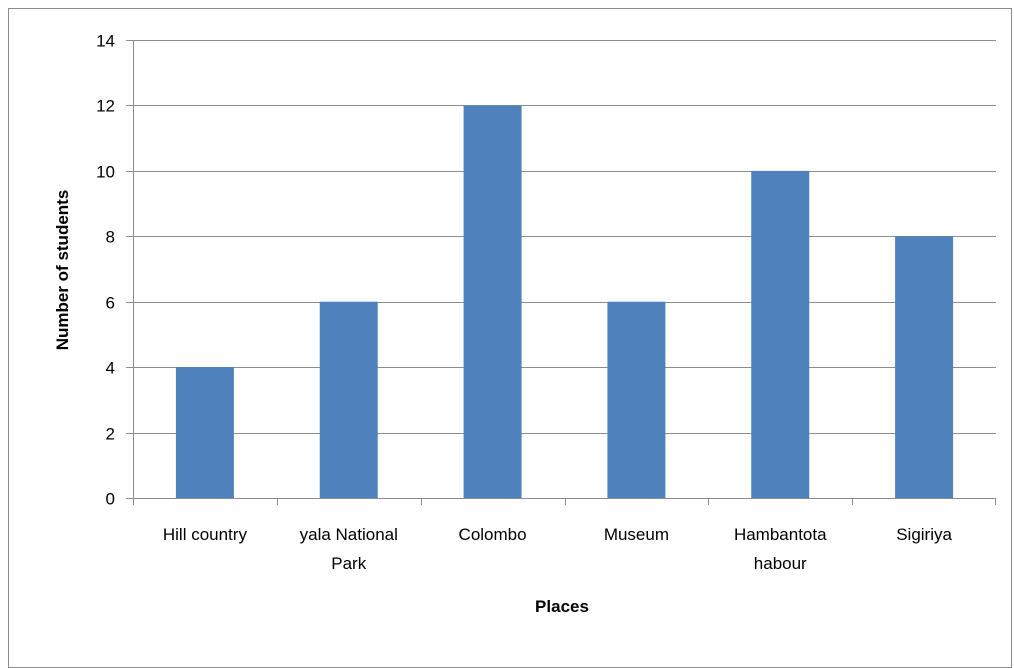  I want to click on x-tick-label: Hill country, so click(205, 534).